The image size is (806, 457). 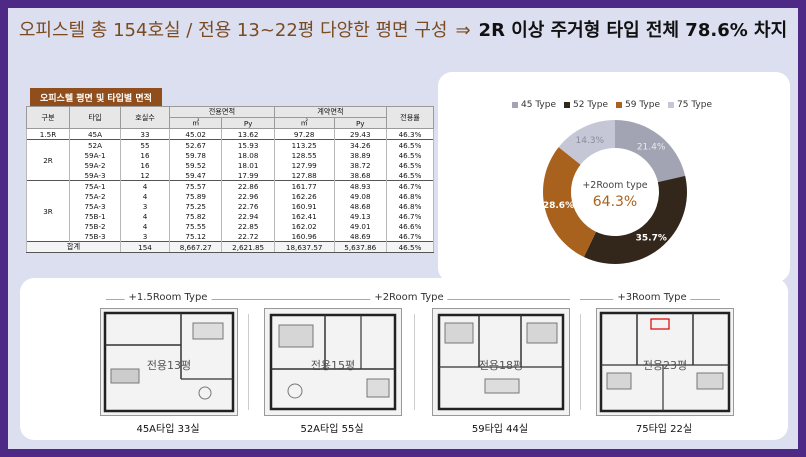 I want to click on cell-excl-m2: 45.02, so click(x=195, y=134).